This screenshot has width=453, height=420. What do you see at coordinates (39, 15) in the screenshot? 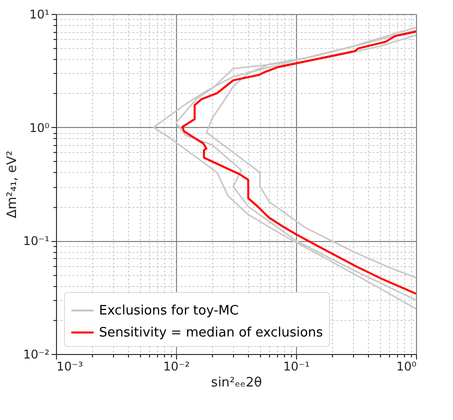
I see `y-tick-label: 10¹` at bounding box center [39, 15].